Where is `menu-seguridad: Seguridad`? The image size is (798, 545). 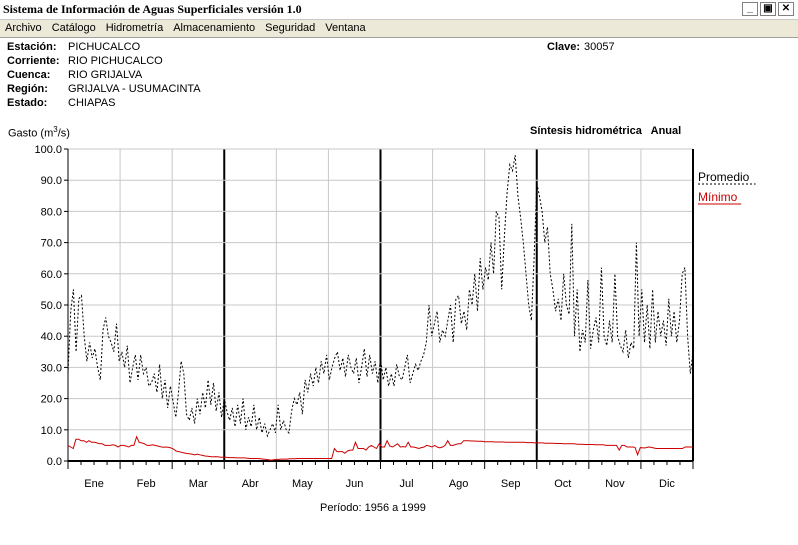
menu-seguridad: Seguridad is located at coordinates (290, 28).